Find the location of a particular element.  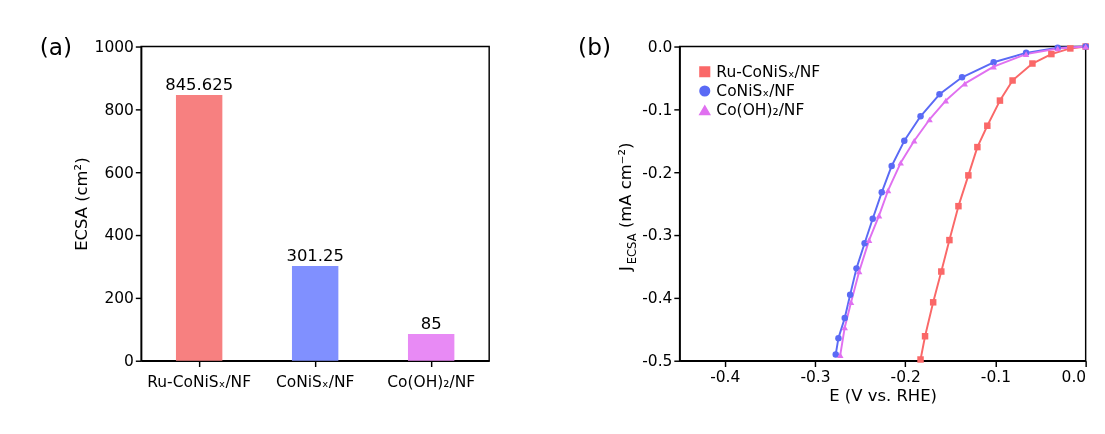

x-axis-title: E (V vs. RHE) is located at coordinates (883, 395).